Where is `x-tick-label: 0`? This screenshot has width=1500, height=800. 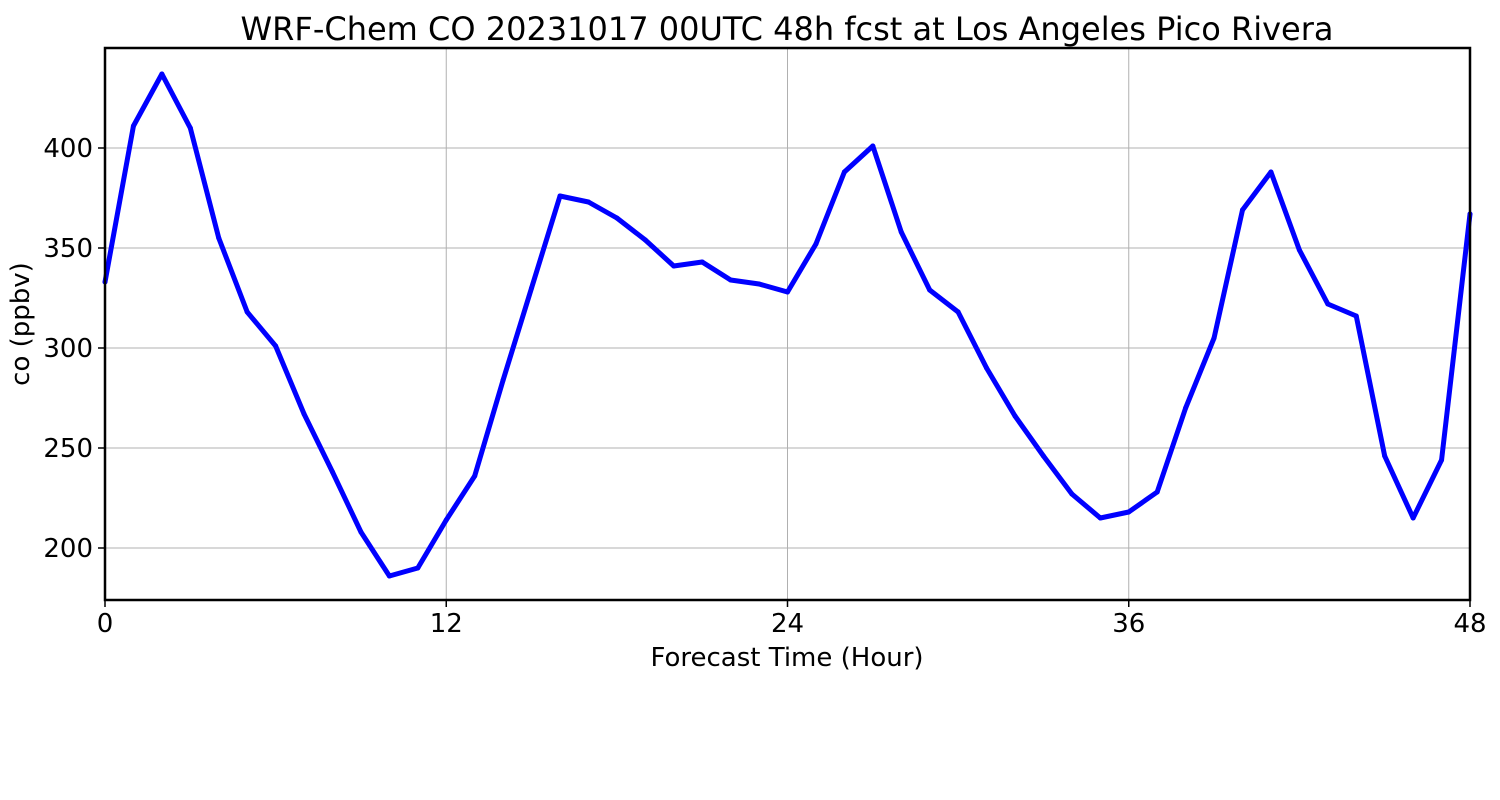 x-tick-label: 0 is located at coordinates (105, 624).